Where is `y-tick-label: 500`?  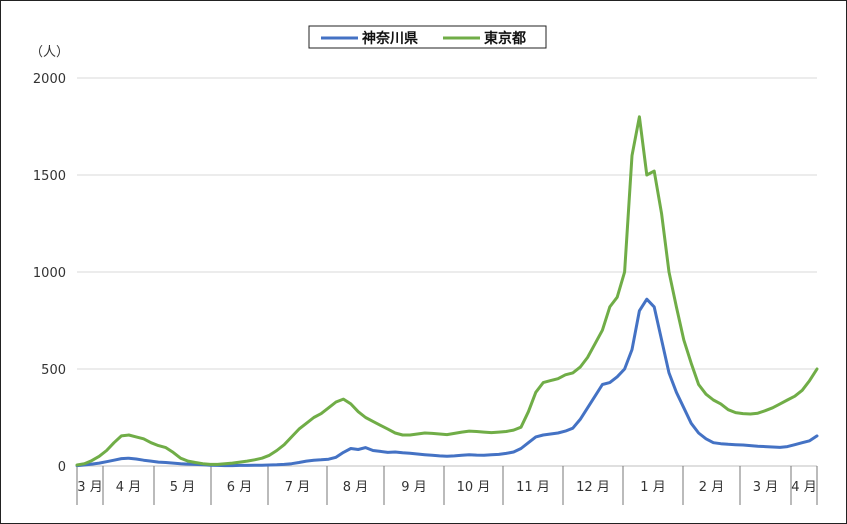
y-tick-label: 500 is located at coordinates (53, 370).